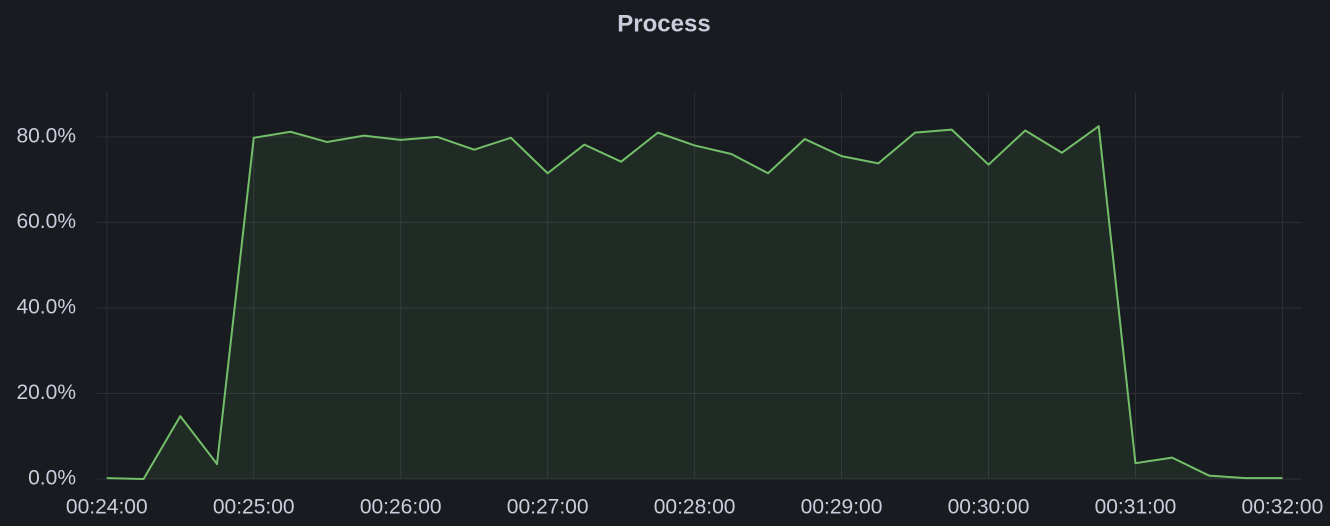 This screenshot has width=1330, height=526. I want to click on x-tick-label: 00:32:00, so click(1283, 507).